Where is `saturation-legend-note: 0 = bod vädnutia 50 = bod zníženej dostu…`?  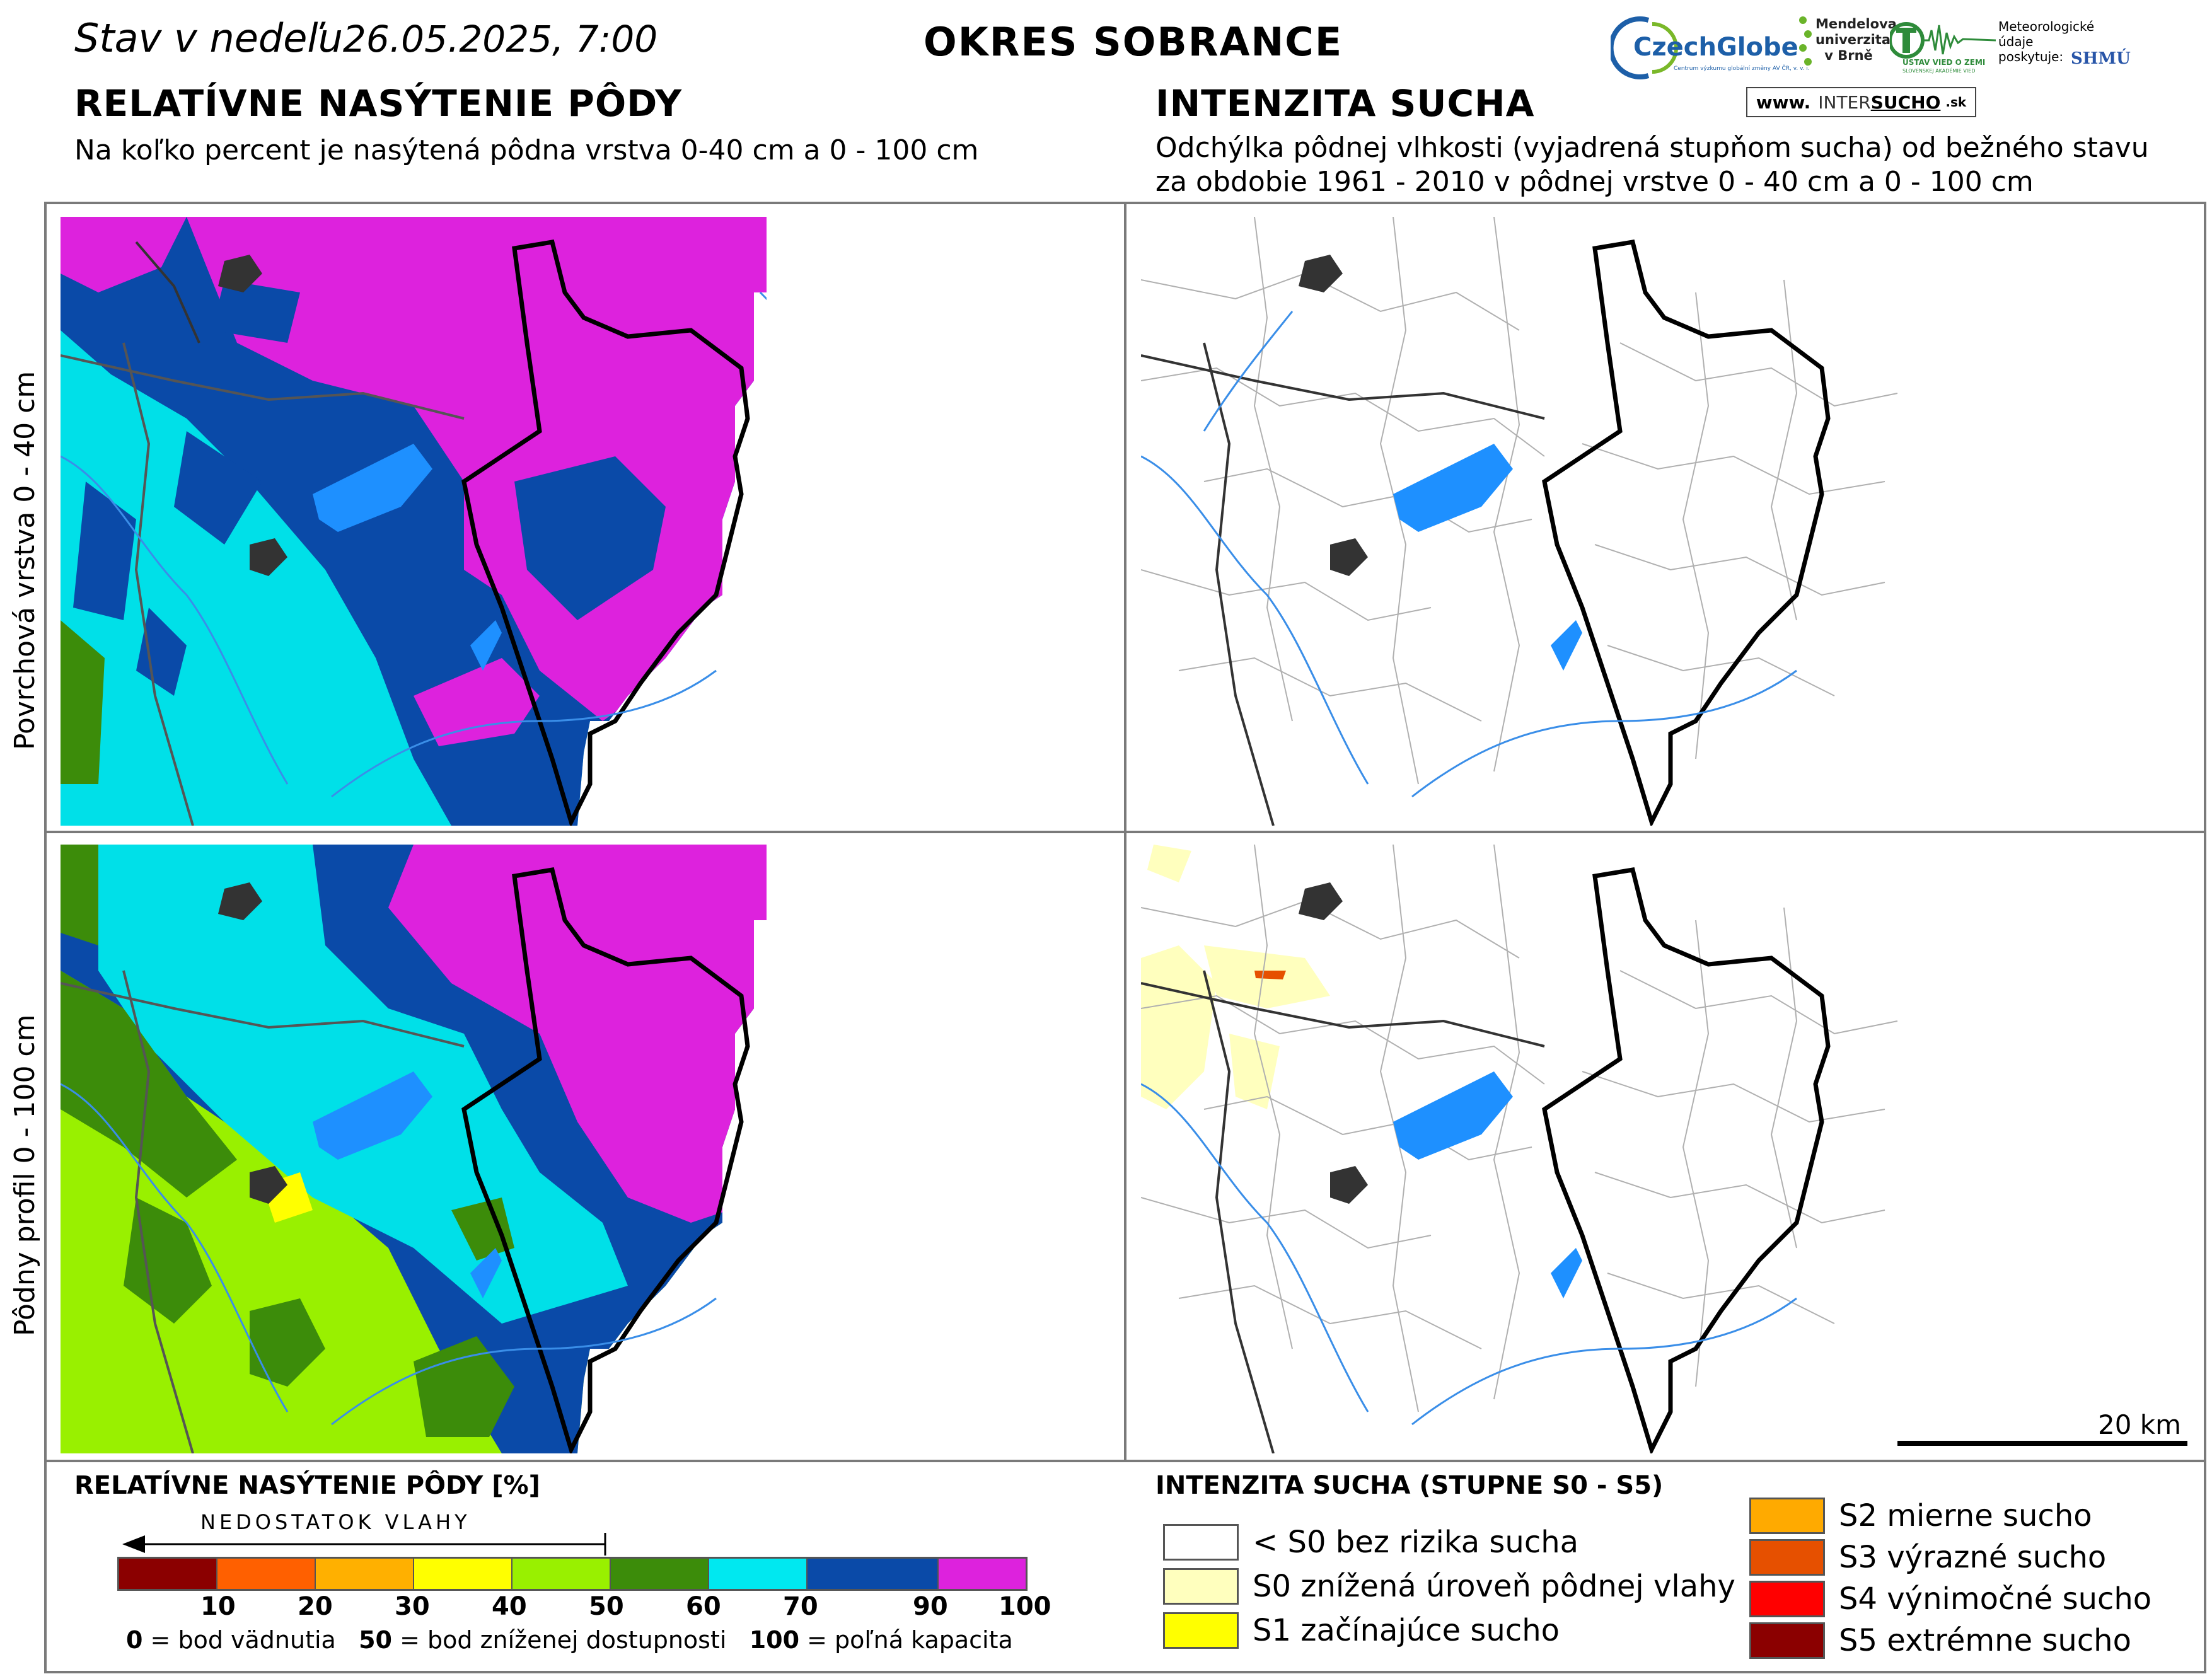
saturation-legend-note: 0 = bod vädnutia 50 = bod zníženej dostu… is located at coordinates (569, 1640).